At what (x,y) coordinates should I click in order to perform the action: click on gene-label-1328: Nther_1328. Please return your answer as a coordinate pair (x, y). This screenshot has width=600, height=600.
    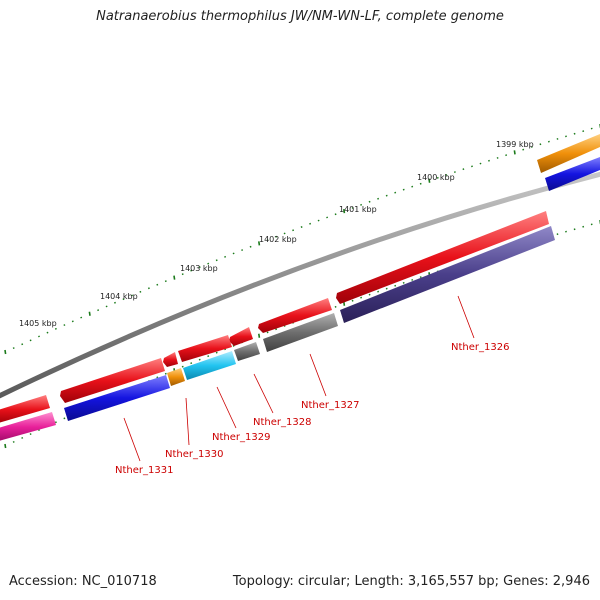
    Looking at the image, I should click on (282, 422).